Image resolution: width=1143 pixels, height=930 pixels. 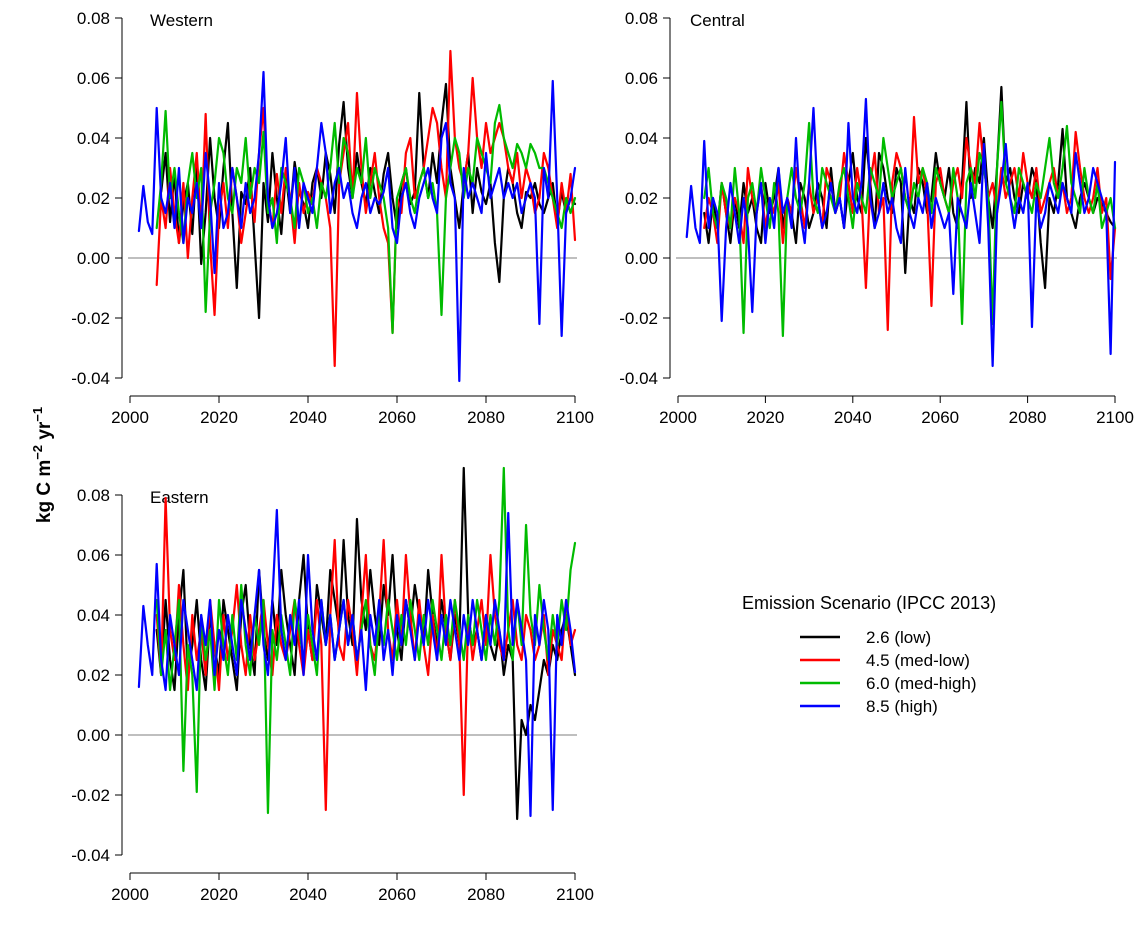 I want to click on panel-title: Western, so click(x=181, y=20).